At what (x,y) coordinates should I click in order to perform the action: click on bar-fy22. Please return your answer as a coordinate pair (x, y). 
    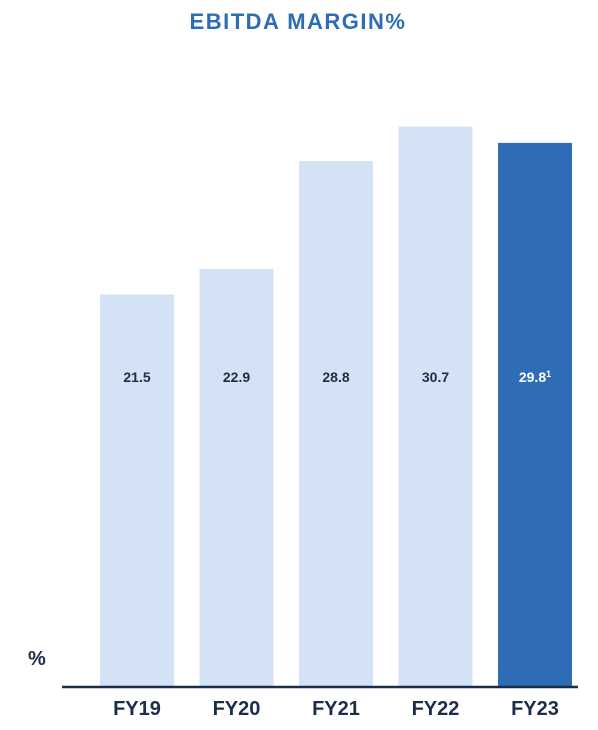
    Looking at the image, I should click on (435, 406).